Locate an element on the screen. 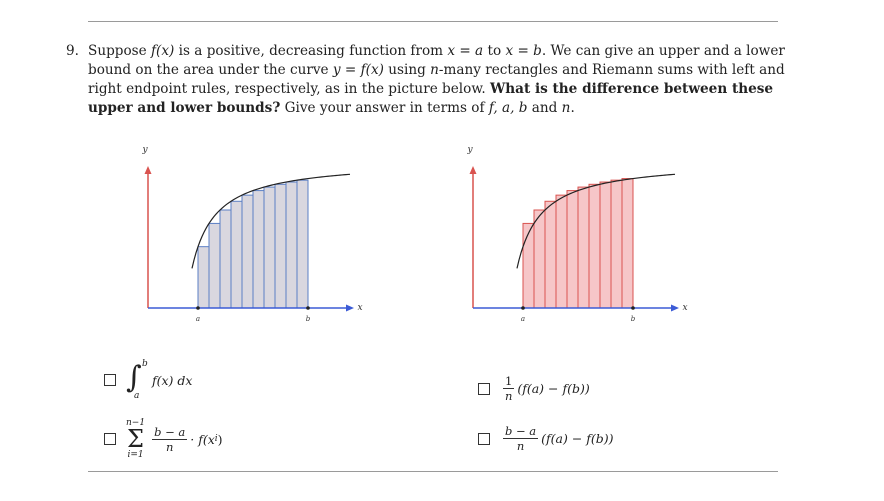 The width and height of the screenshot is (884, 501). integral-expression: ∫ b a is located at coordinates (137, 380).